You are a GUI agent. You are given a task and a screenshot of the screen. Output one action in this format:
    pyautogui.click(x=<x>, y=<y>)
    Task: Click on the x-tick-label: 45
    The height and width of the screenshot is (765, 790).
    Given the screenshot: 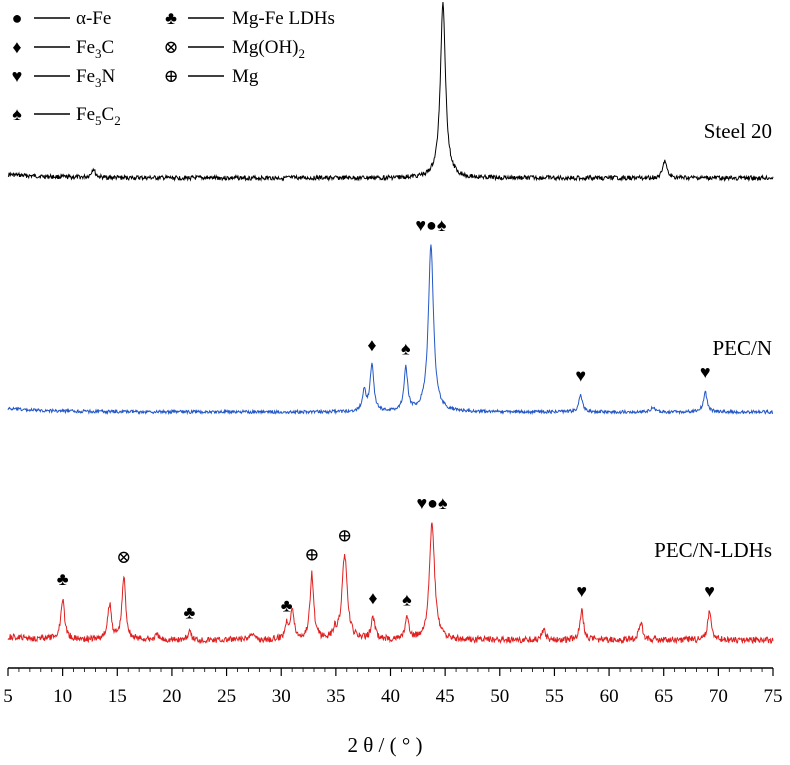 What is the action you would take?
    pyautogui.click(x=445, y=696)
    